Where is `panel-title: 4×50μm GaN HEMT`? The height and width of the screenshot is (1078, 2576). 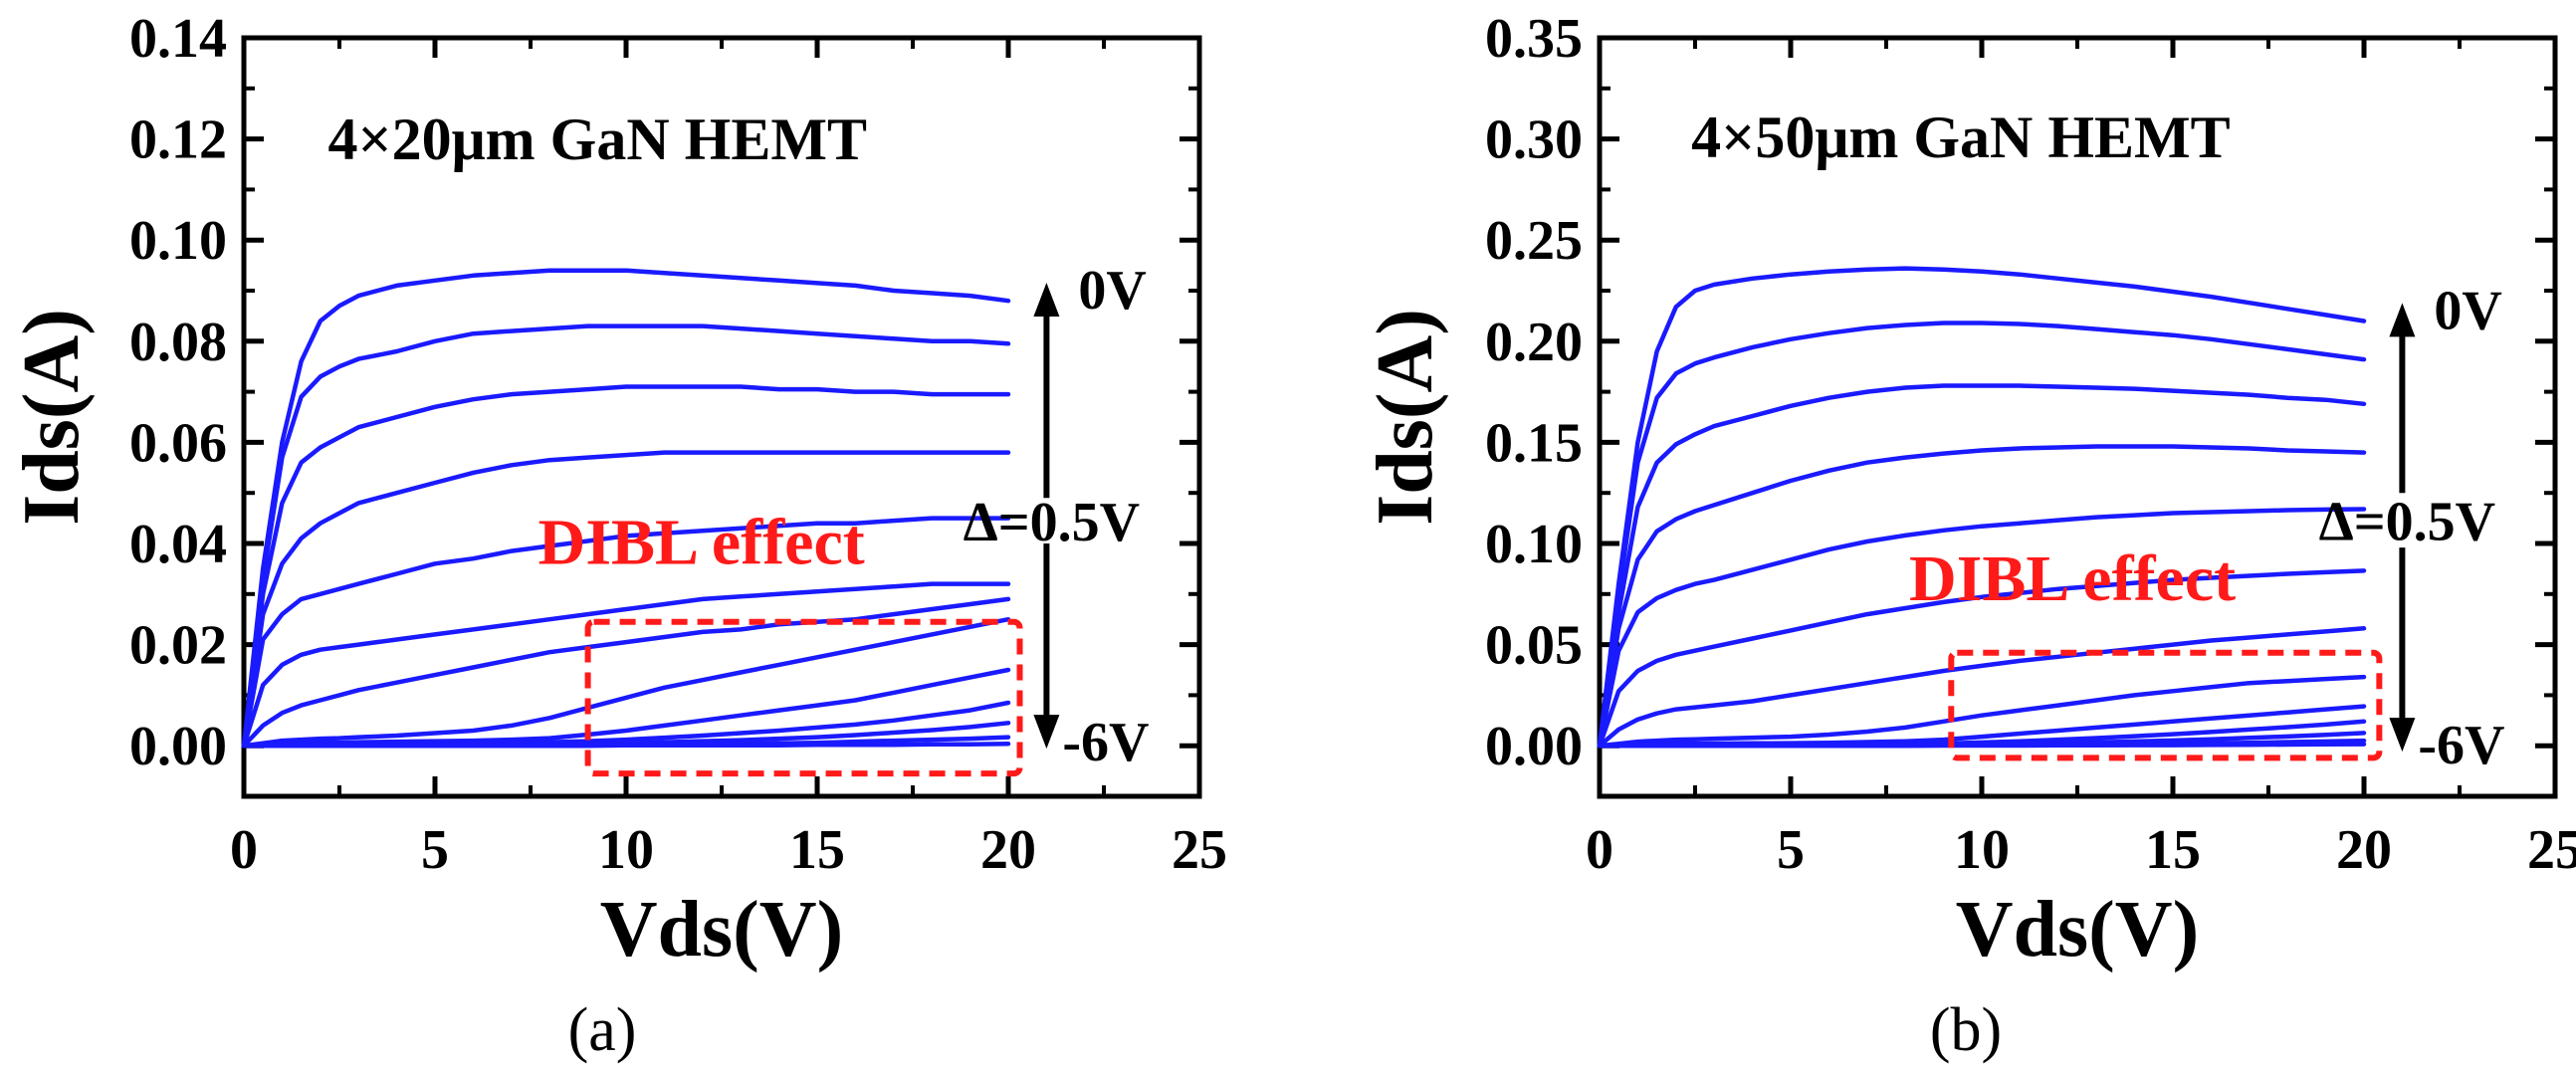
panel-title: 4×50μm GaN HEMT is located at coordinates (1961, 137).